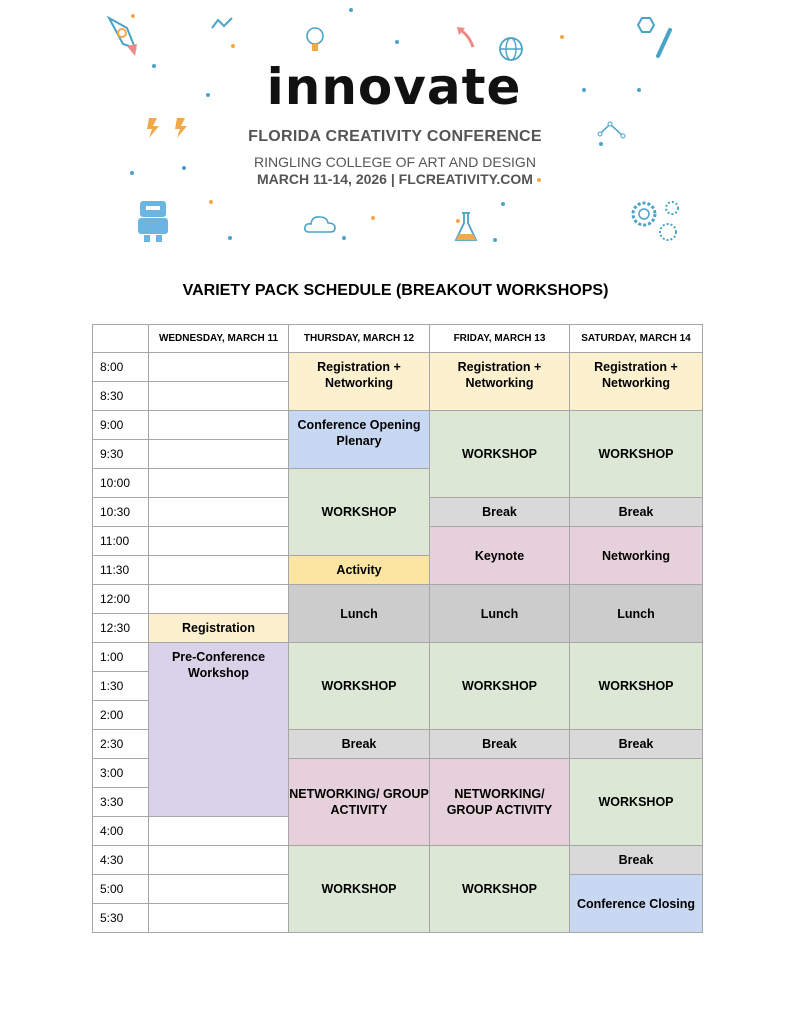 This screenshot has width=791, height=1024. I want to click on arrow-icon, so click(466, 37).